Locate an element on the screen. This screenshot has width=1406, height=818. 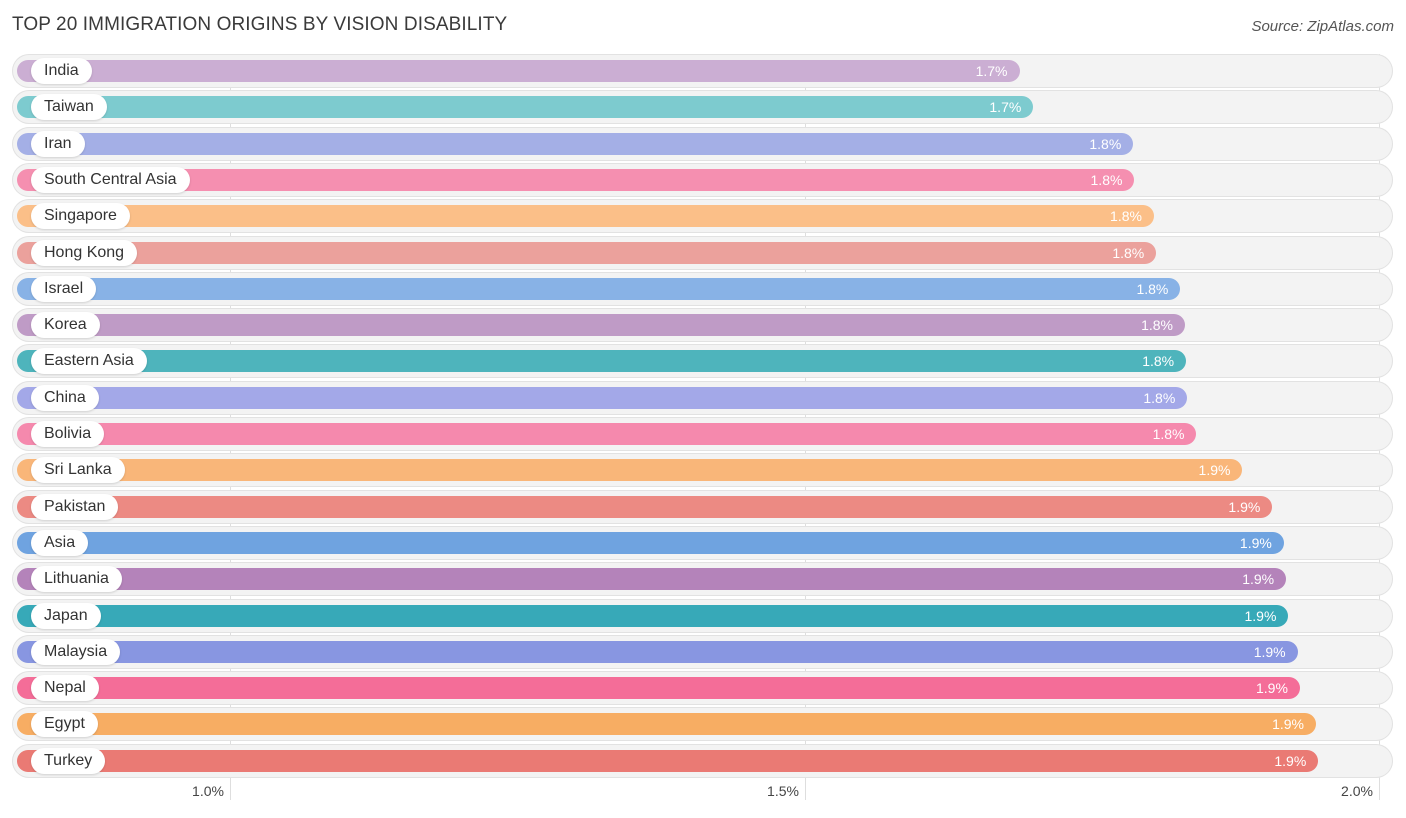
category-label: Singapore is located at coordinates (80, 216).